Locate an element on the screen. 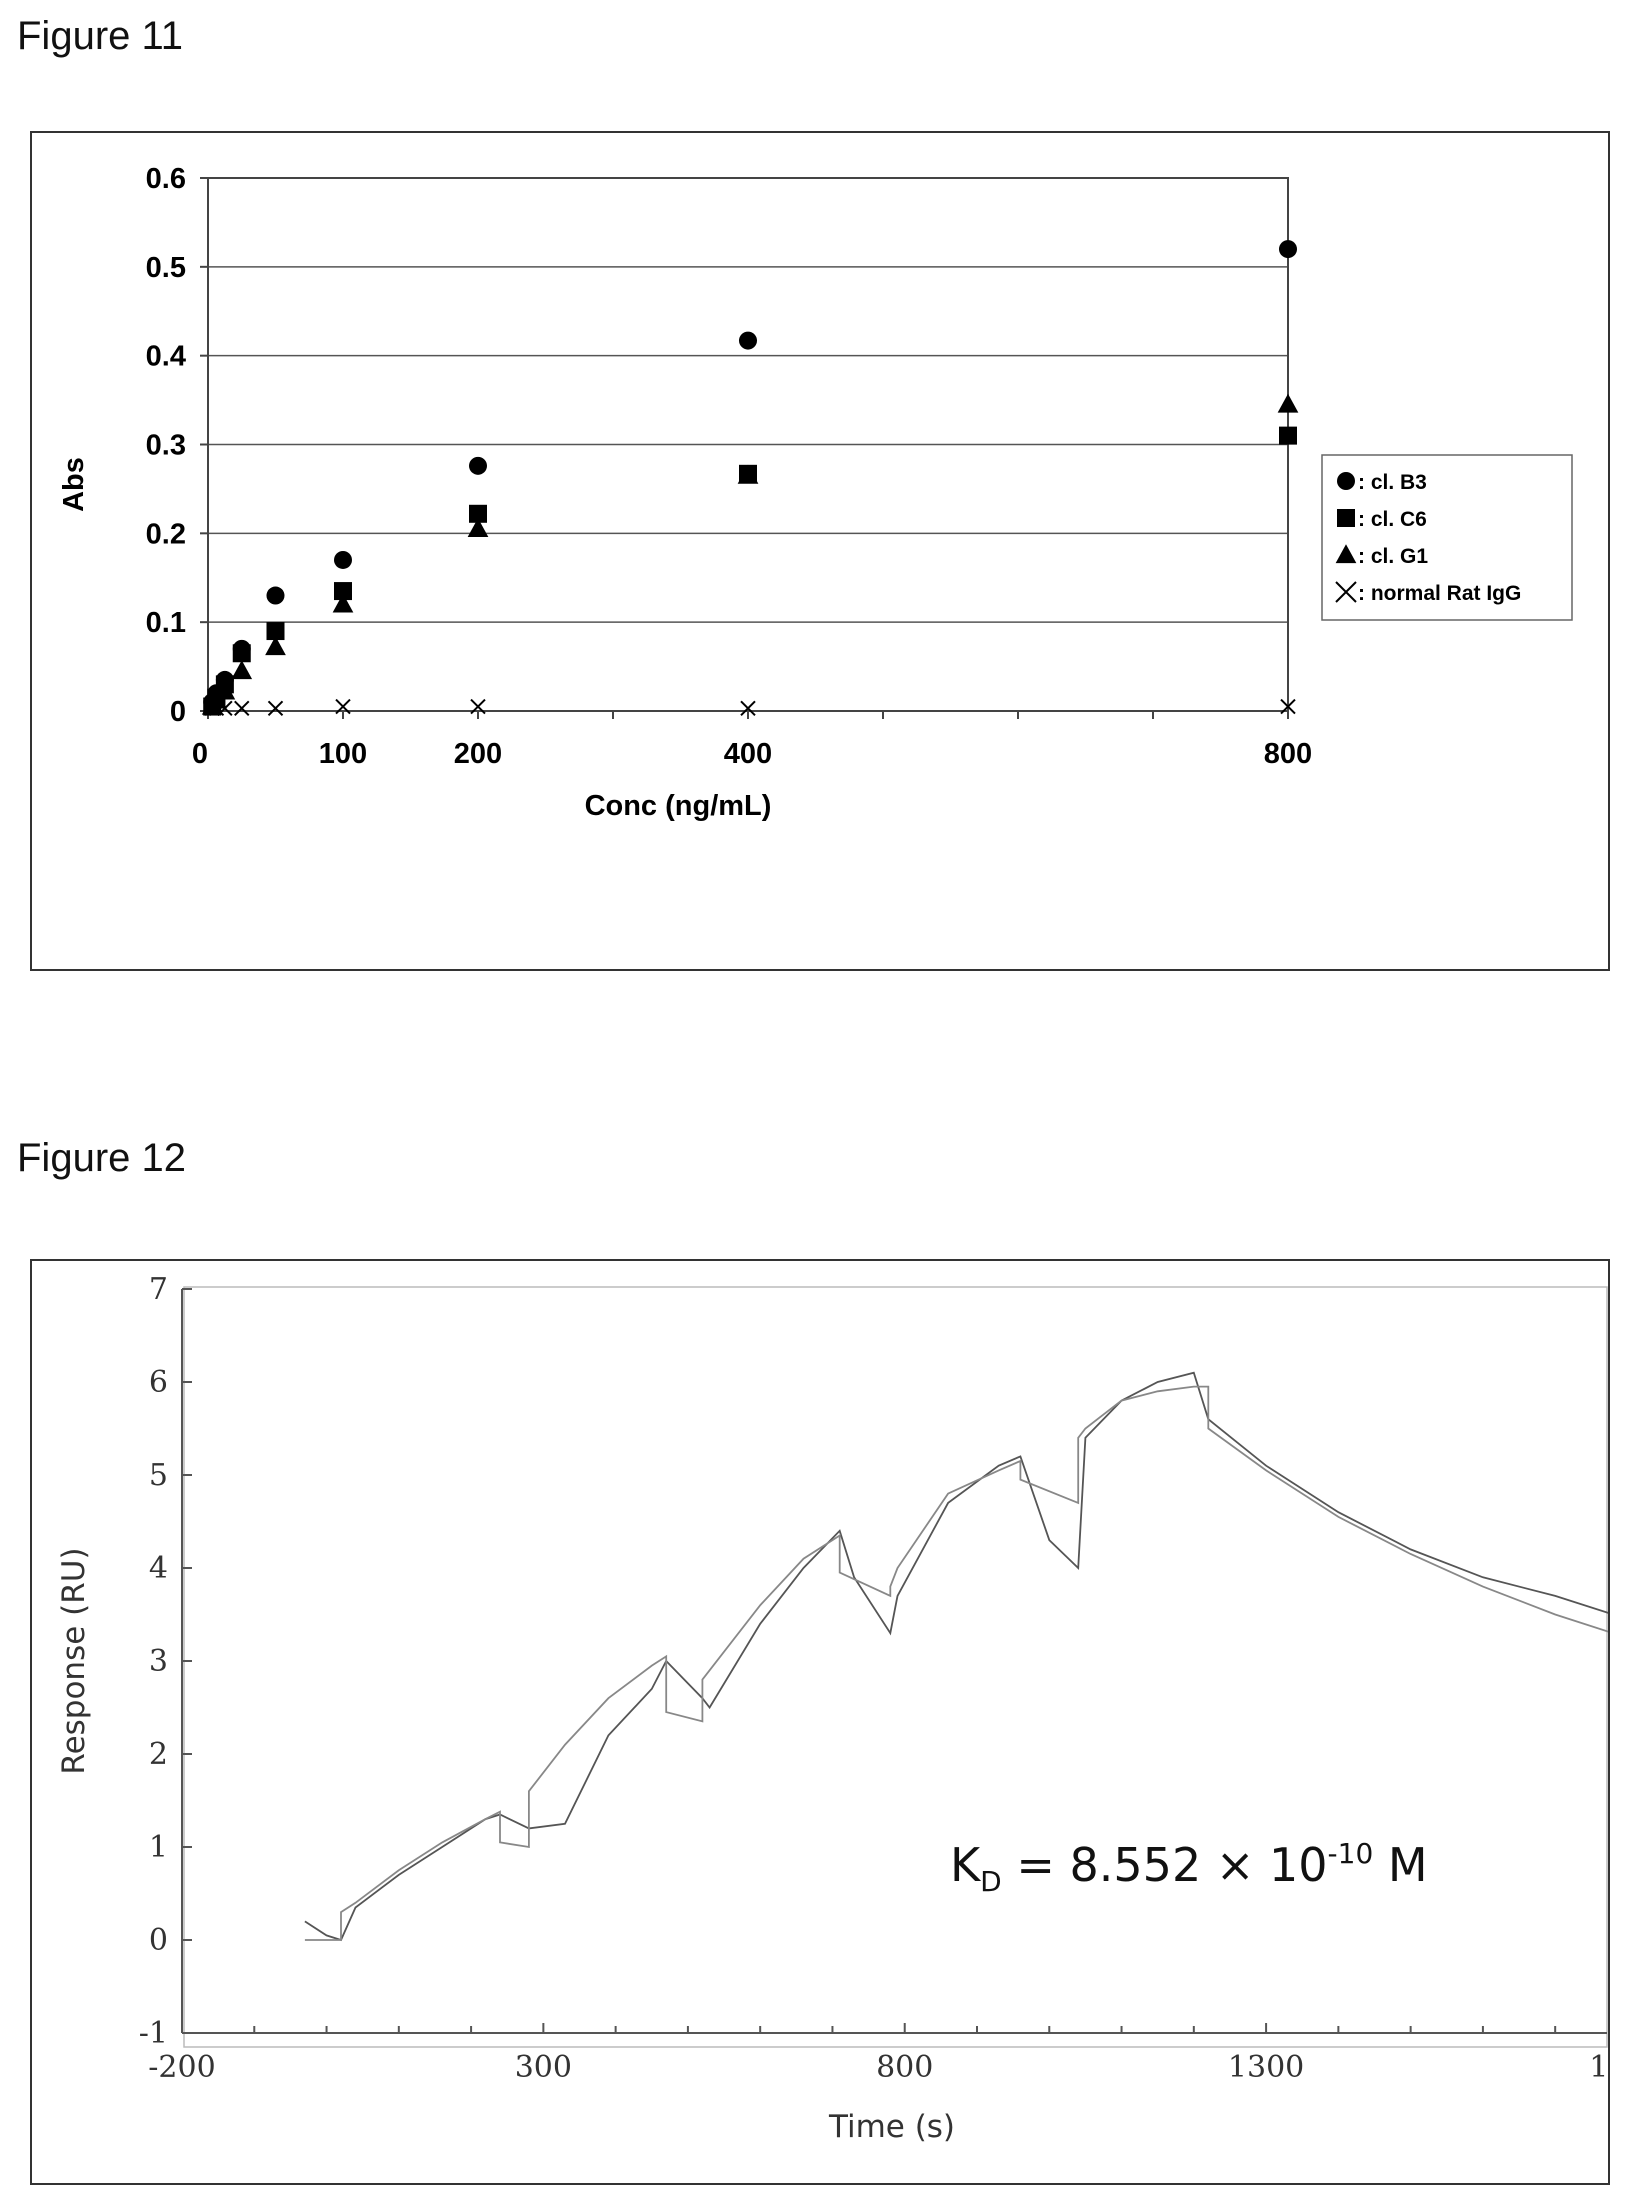 This screenshot has height=2211, width=1632. x-tick-label: 1300 is located at coordinates (1266, 2067).